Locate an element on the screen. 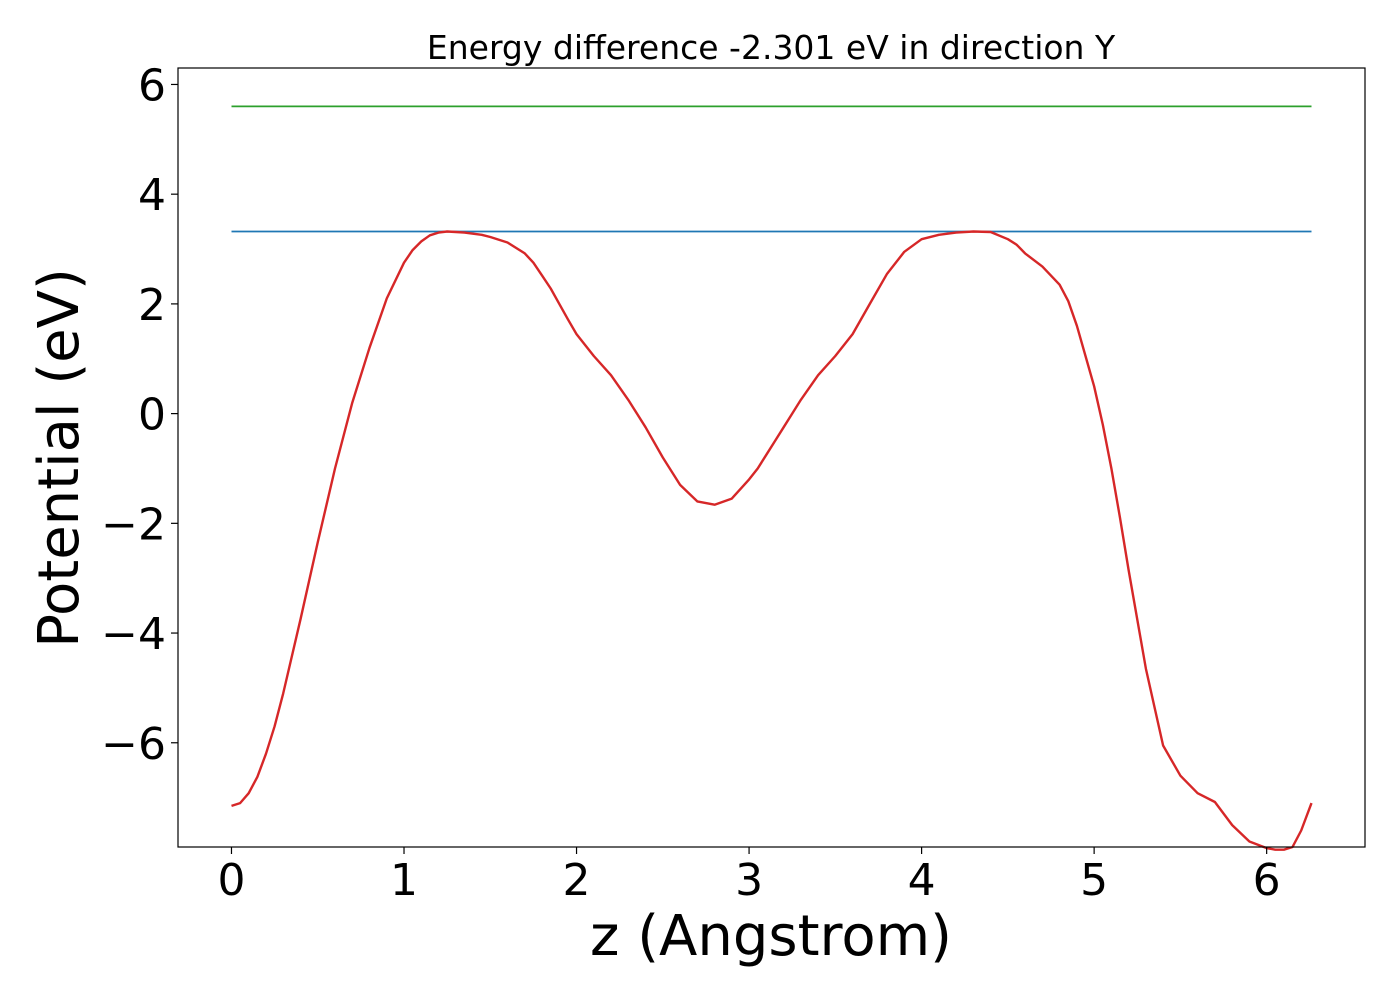 Image resolution: width=1400 pixels, height=1000 pixels. y-axis-label: Potential (eV) is located at coordinates (59, 458).